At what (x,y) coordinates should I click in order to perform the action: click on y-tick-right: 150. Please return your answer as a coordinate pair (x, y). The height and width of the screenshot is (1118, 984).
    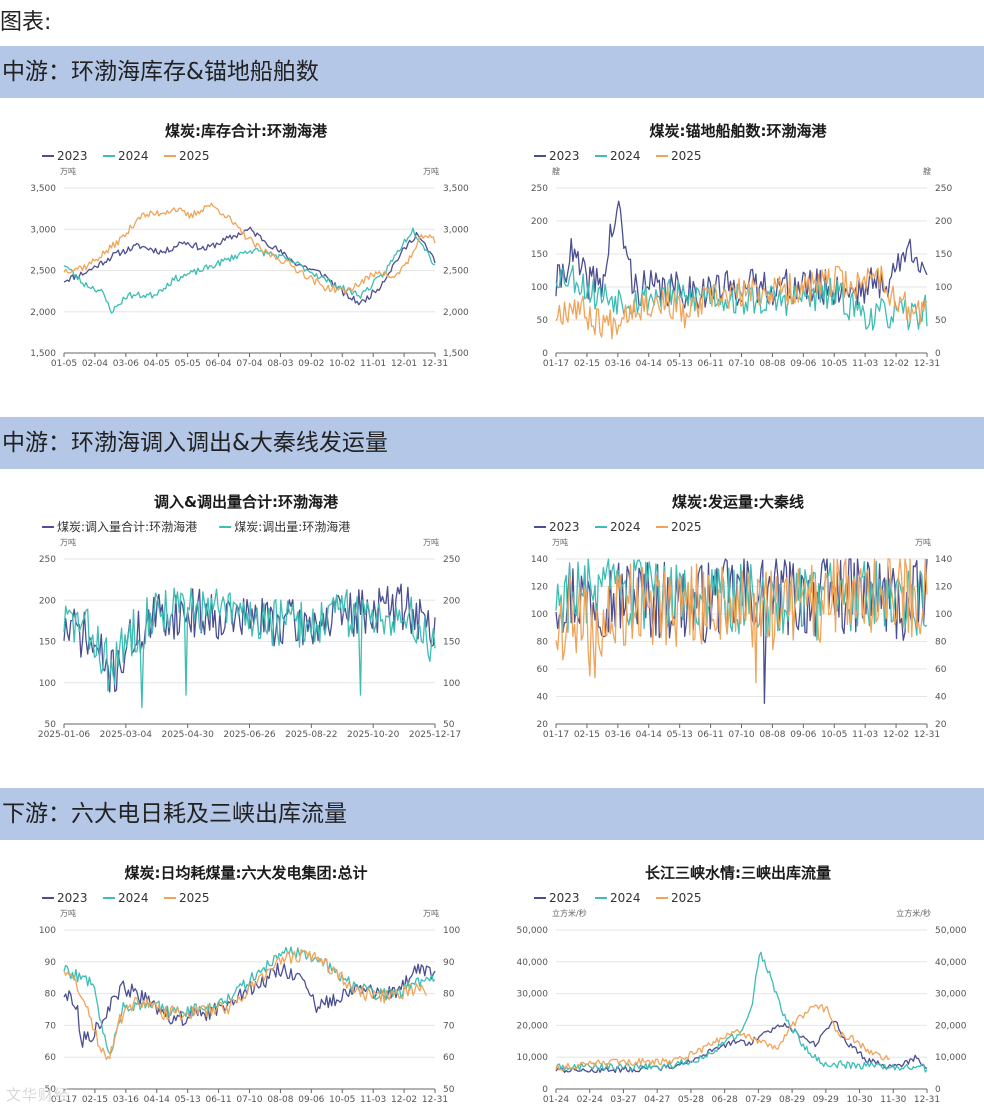
    Looking at the image, I should click on (943, 255).